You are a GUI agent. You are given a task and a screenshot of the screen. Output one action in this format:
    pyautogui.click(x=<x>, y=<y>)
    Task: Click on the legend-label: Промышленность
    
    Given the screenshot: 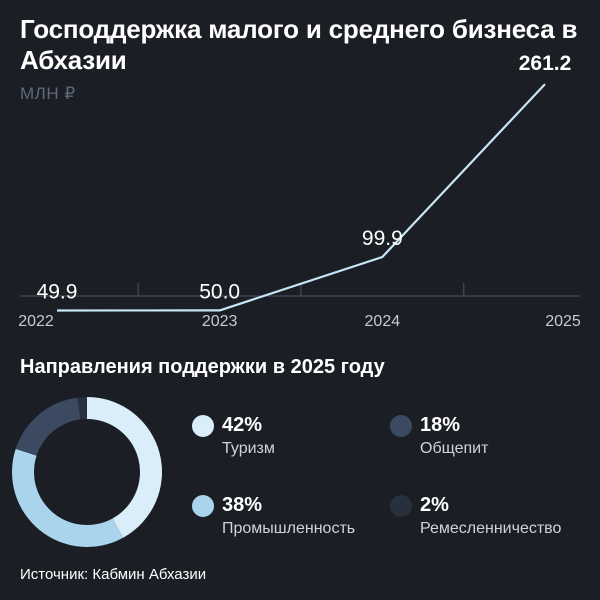 What is the action you would take?
    pyautogui.click(x=289, y=528)
    